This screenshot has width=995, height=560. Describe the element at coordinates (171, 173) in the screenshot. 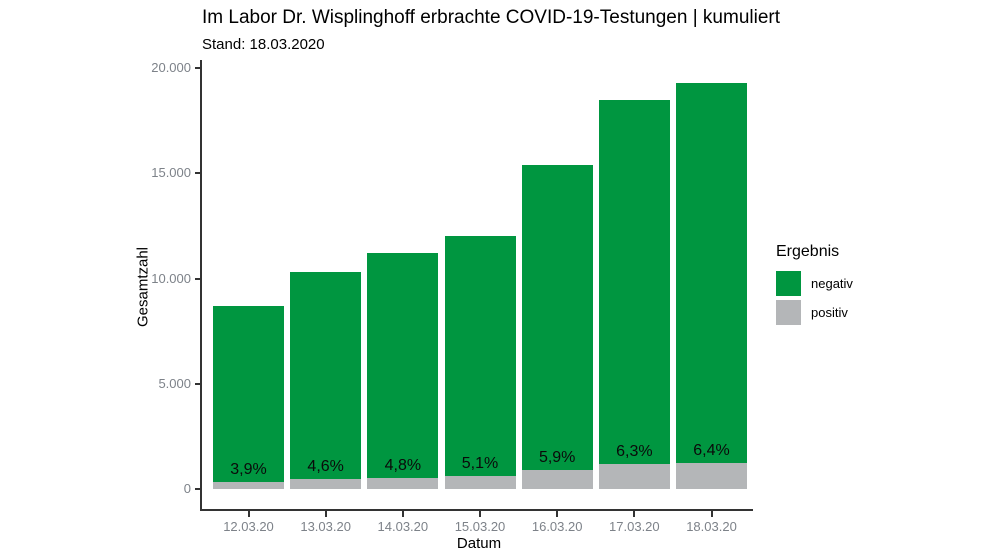

I see `y-tick-label: 15.000` at that location.